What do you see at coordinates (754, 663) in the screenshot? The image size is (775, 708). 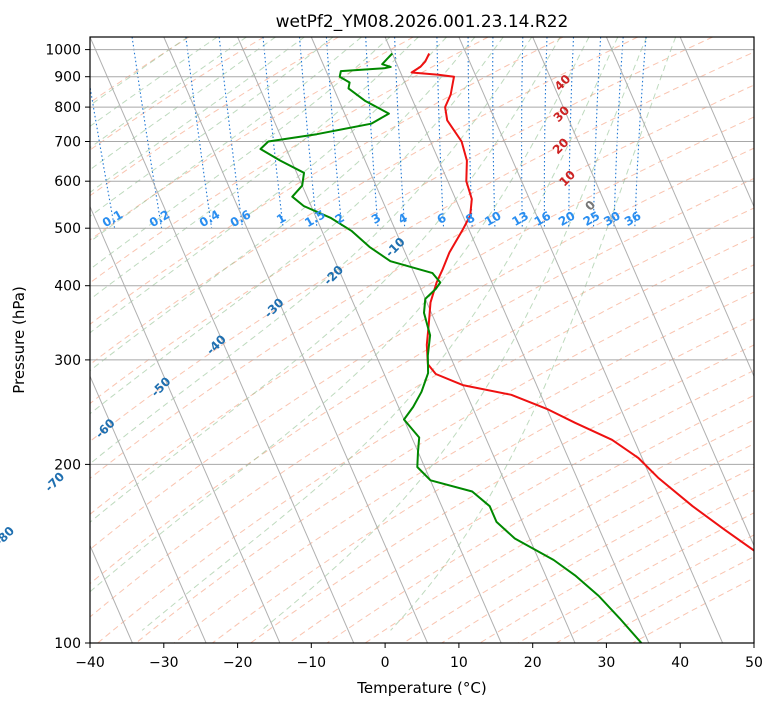 I see `x-tick-label: 50` at bounding box center [754, 663].